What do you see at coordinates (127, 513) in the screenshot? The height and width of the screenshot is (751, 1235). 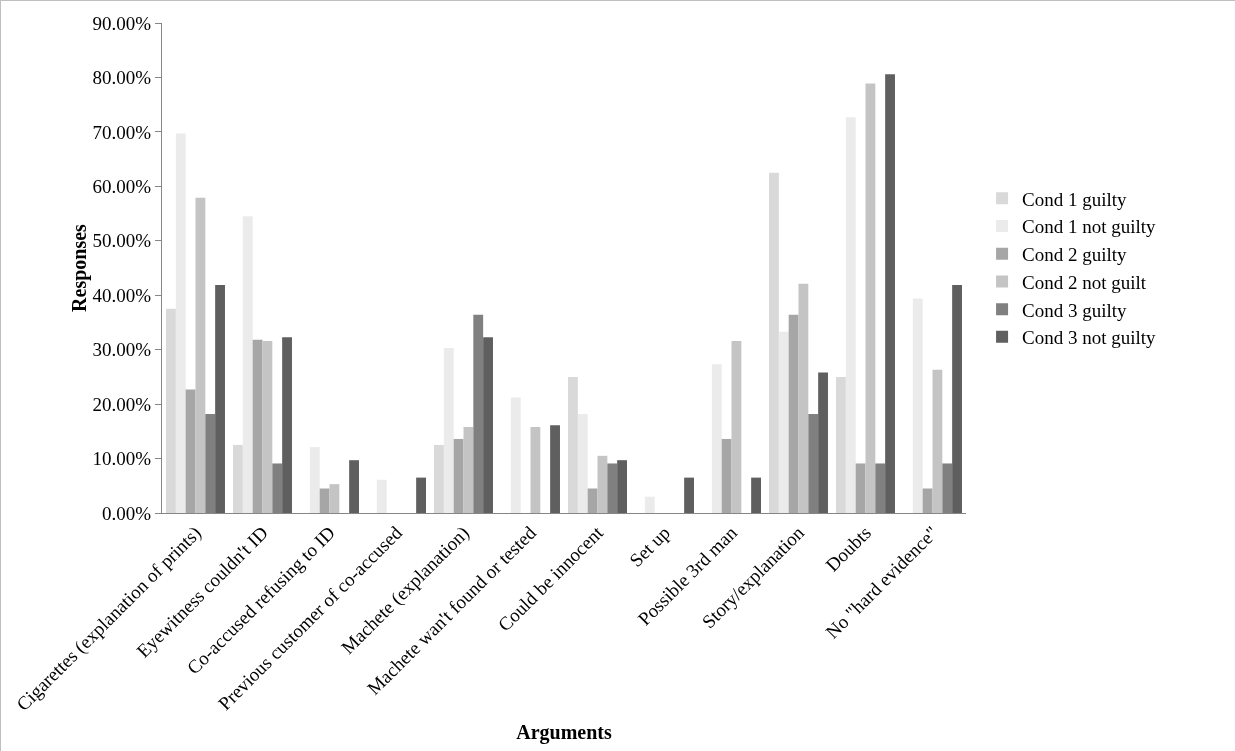 I see `y-tick-label: 0.00%` at bounding box center [127, 513].